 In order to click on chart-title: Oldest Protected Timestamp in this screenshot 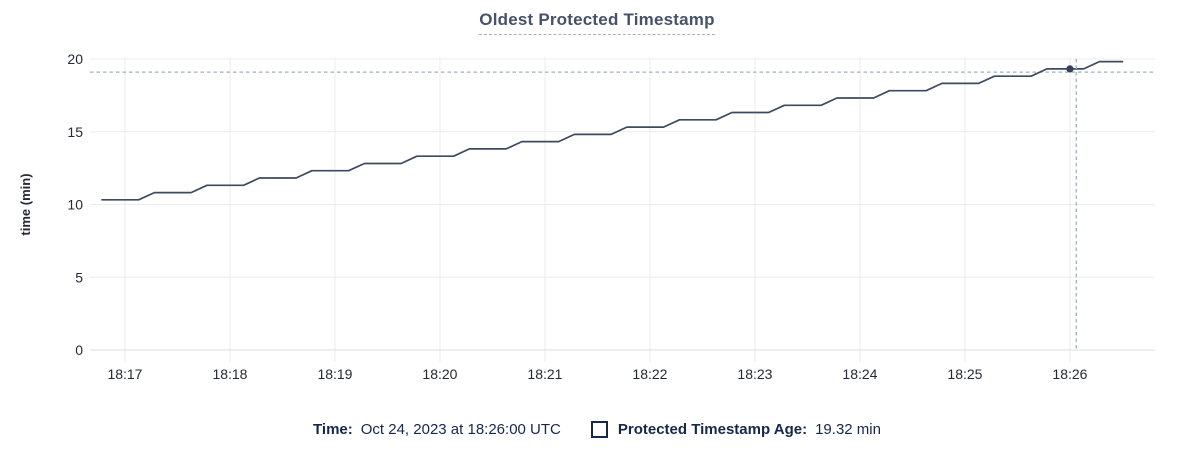, I will do `click(597, 22)`.